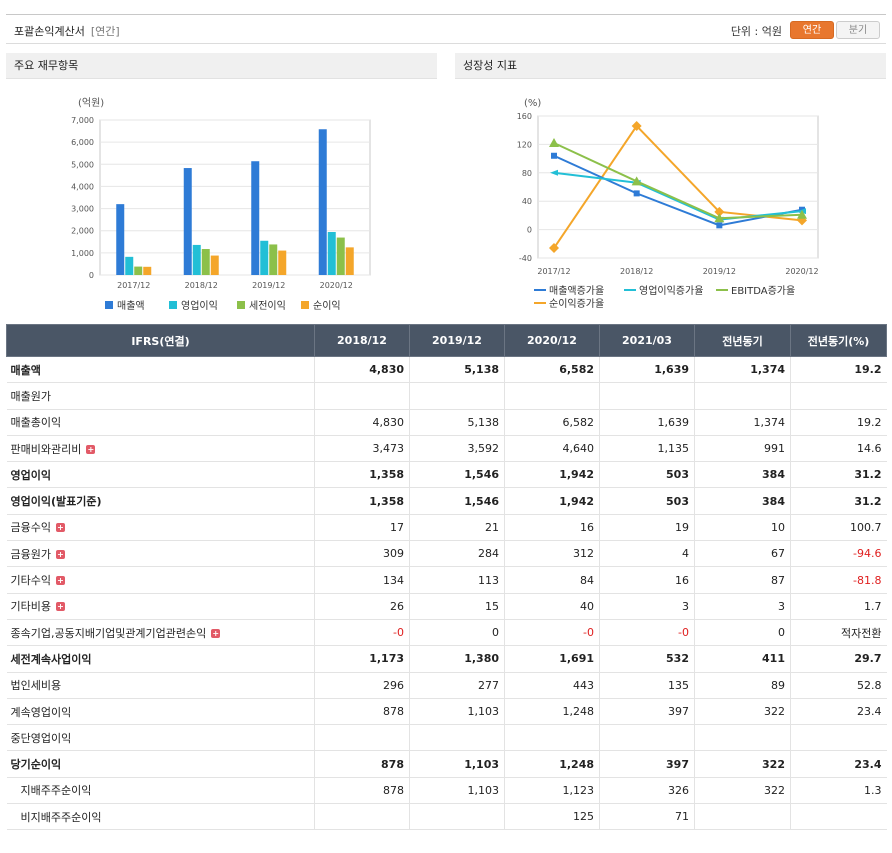 This screenshot has height=853, width=892. Describe the element at coordinates (82, 209) in the screenshot. I see `bar-chart-y-tick-label: 3,000` at that location.